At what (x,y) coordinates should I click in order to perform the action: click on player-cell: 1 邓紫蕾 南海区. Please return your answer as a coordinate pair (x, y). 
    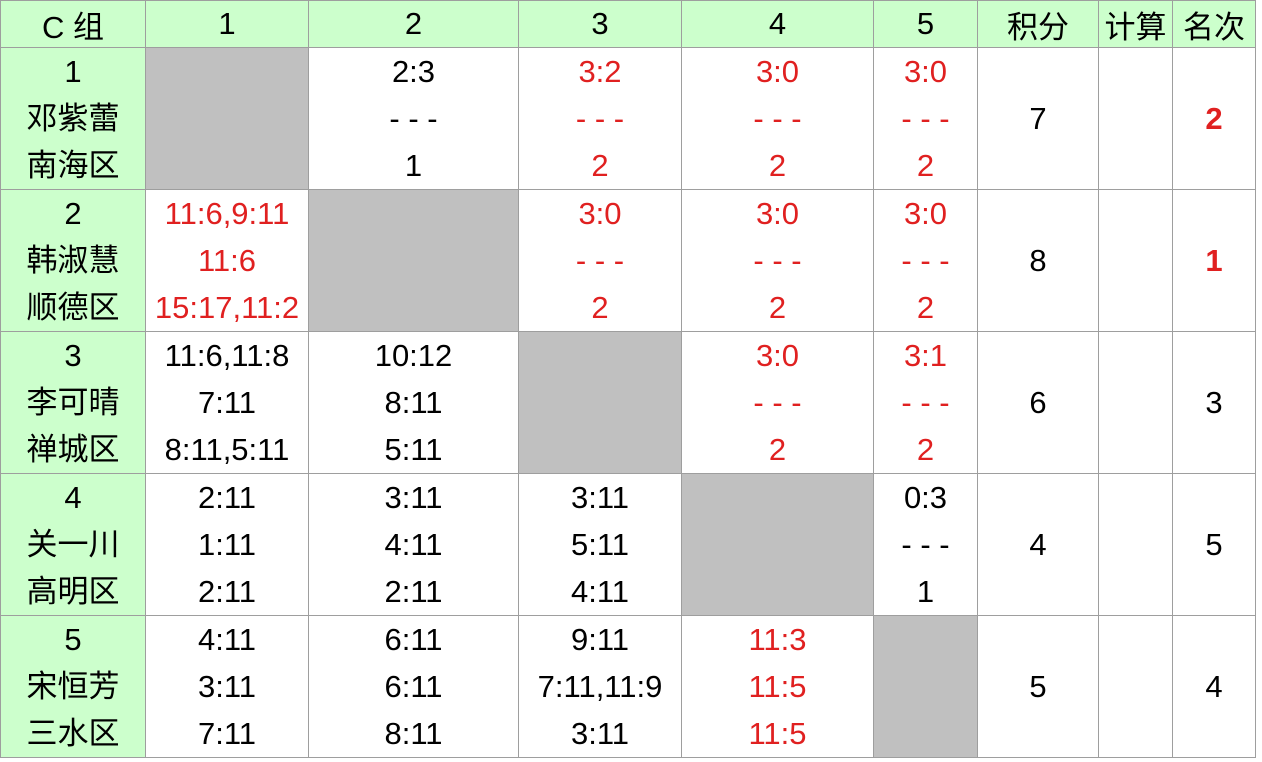
    Looking at the image, I should click on (73, 118).